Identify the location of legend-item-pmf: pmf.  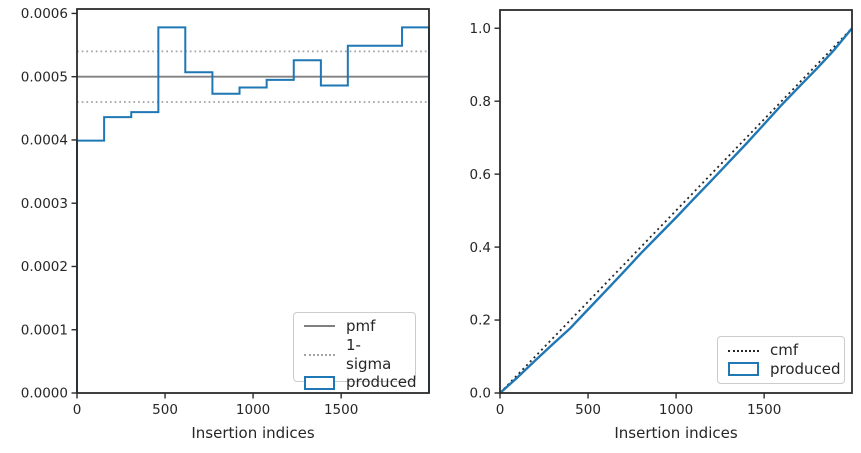
(354, 326).